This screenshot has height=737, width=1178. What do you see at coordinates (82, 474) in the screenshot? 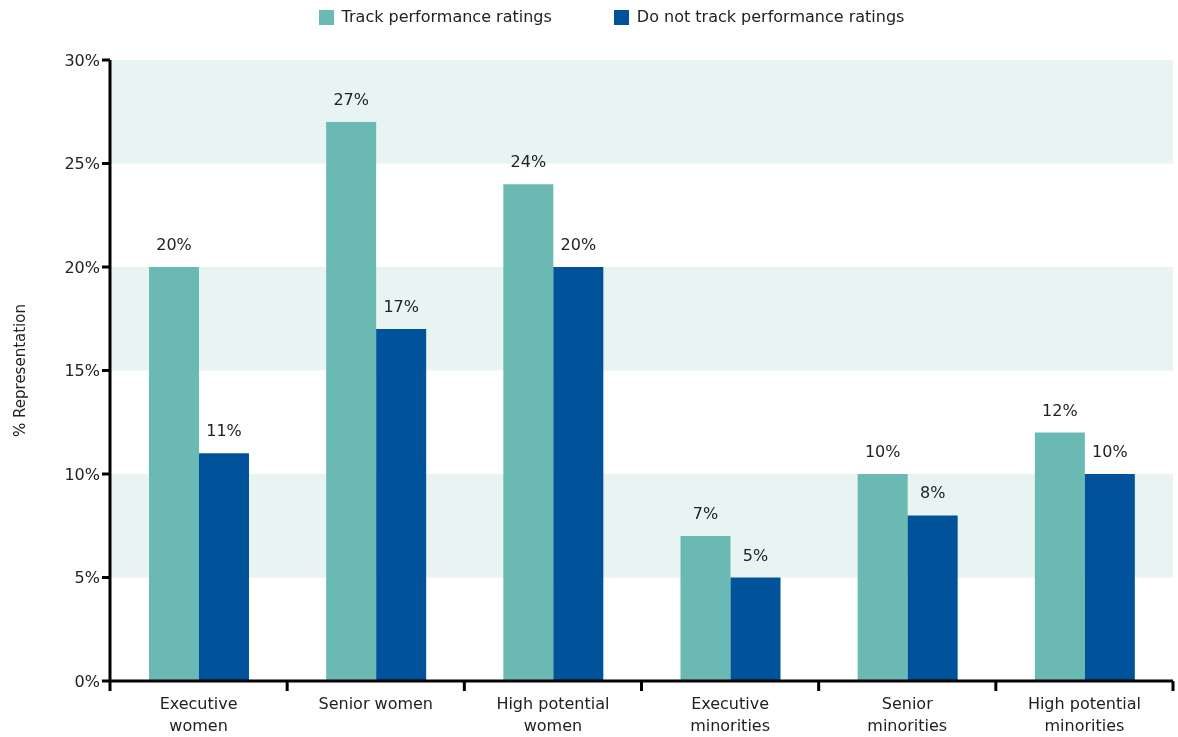
I see `y-tick-label: 10%` at bounding box center [82, 474].